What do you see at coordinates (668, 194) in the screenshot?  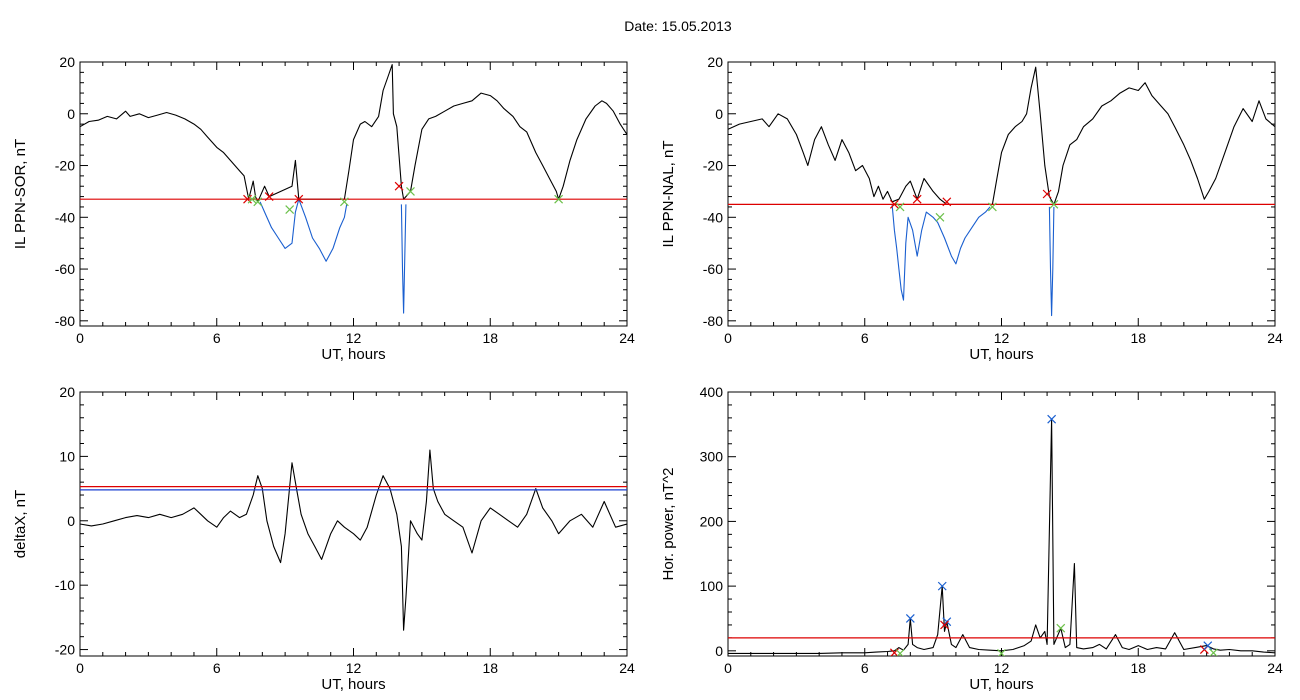 I see `y-axis-label: IL PPN-NAL, nT` at bounding box center [668, 194].